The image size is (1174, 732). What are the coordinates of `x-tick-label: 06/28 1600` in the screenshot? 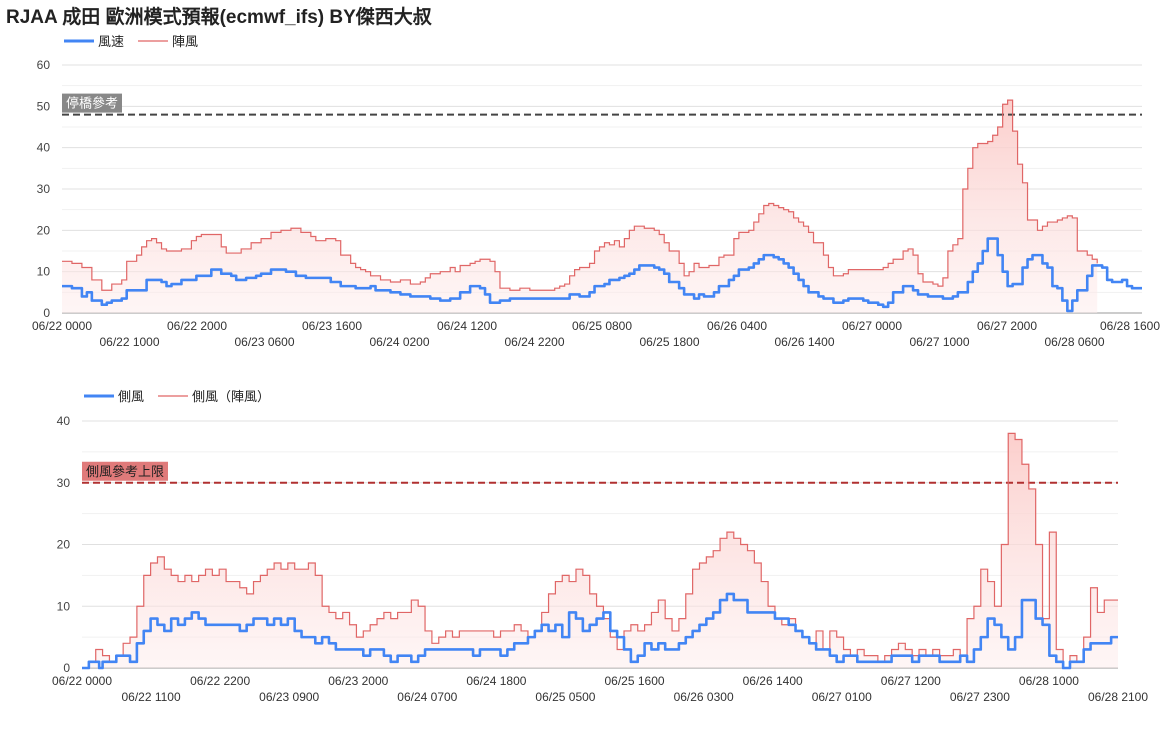 It's located at (1130, 326).